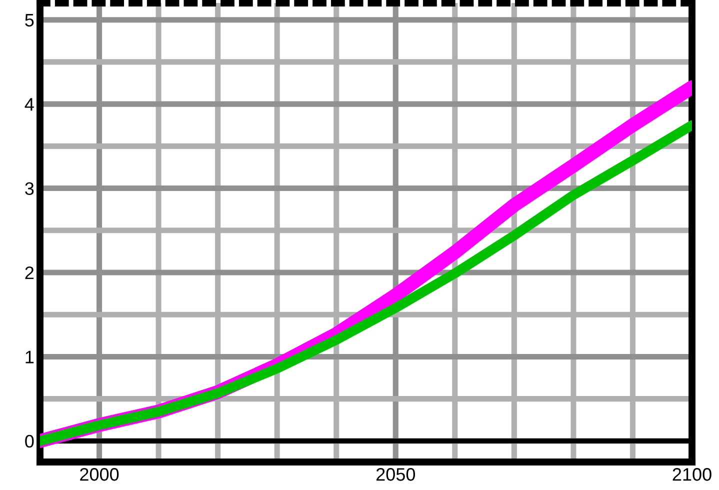  I want to click on y-tick-label: 5, so click(29, 20).